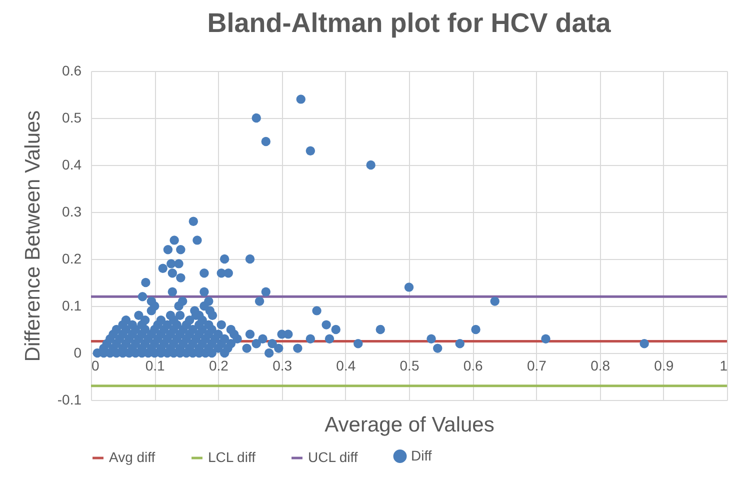 The width and height of the screenshot is (750, 490). What do you see at coordinates (409, 23) in the screenshot?
I see `chart-title: Bland-Altman plot for HCV data` at bounding box center [409, 23].